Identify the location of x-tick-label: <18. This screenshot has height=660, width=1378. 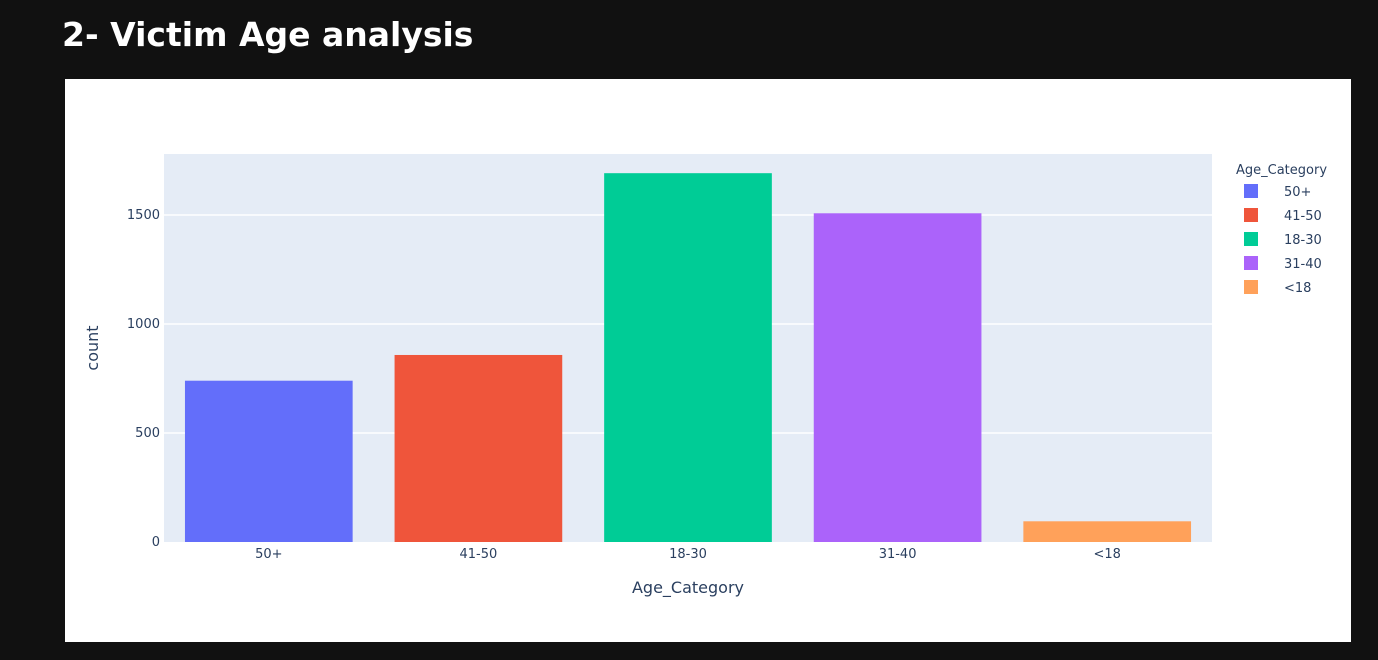
(1106, 554).